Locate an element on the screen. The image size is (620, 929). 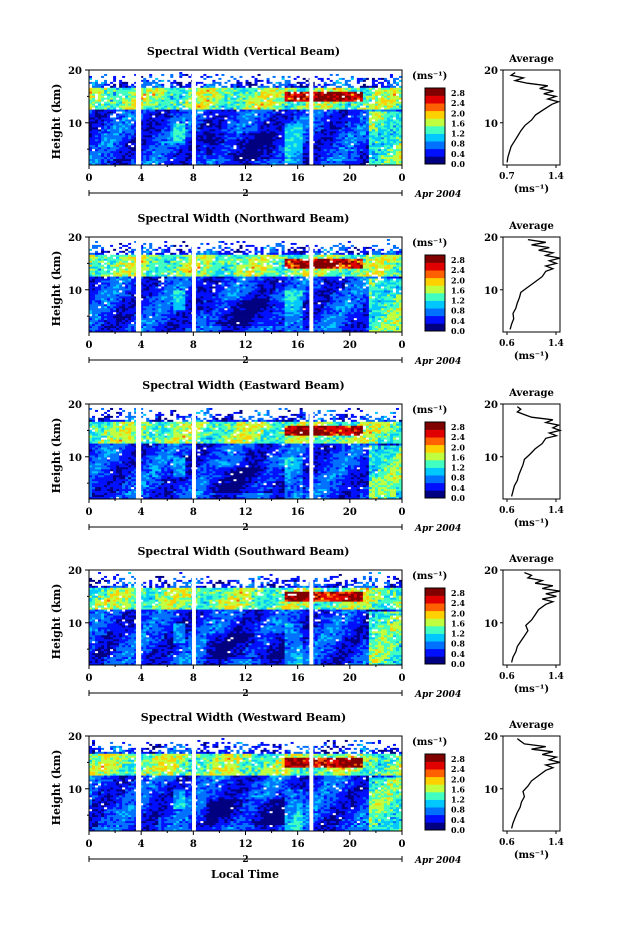
y-tick-label: 10 is located at coordinates (75, 124).